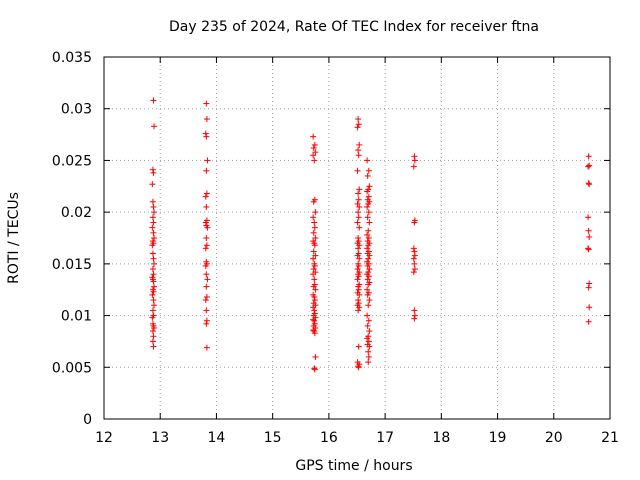 This screenshot has width=640, height=480. What do you see at coordinates (217, 438) in the screenshot?
I see `x-tick-label: 14` at bounding box center [217, 438].